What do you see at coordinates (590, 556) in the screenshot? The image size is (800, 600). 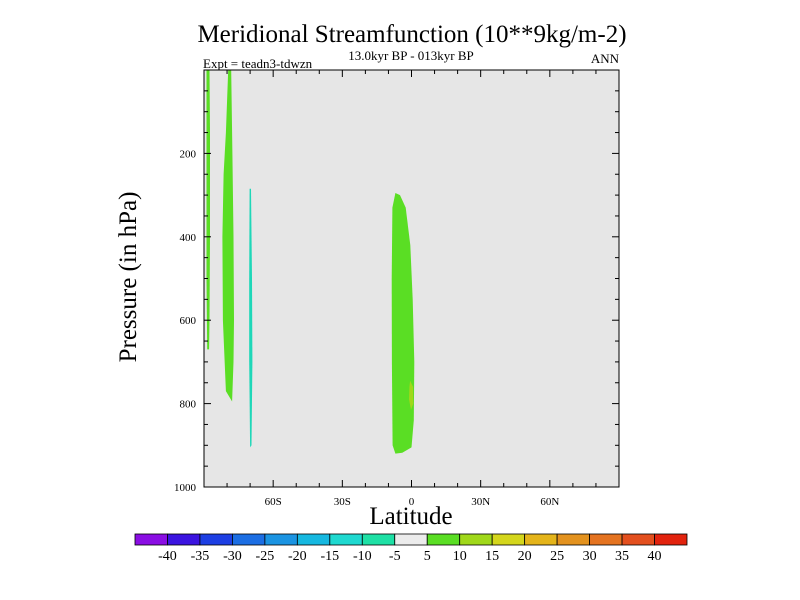 I see `colorbar-label: 30` at bounding box center [590, 556].